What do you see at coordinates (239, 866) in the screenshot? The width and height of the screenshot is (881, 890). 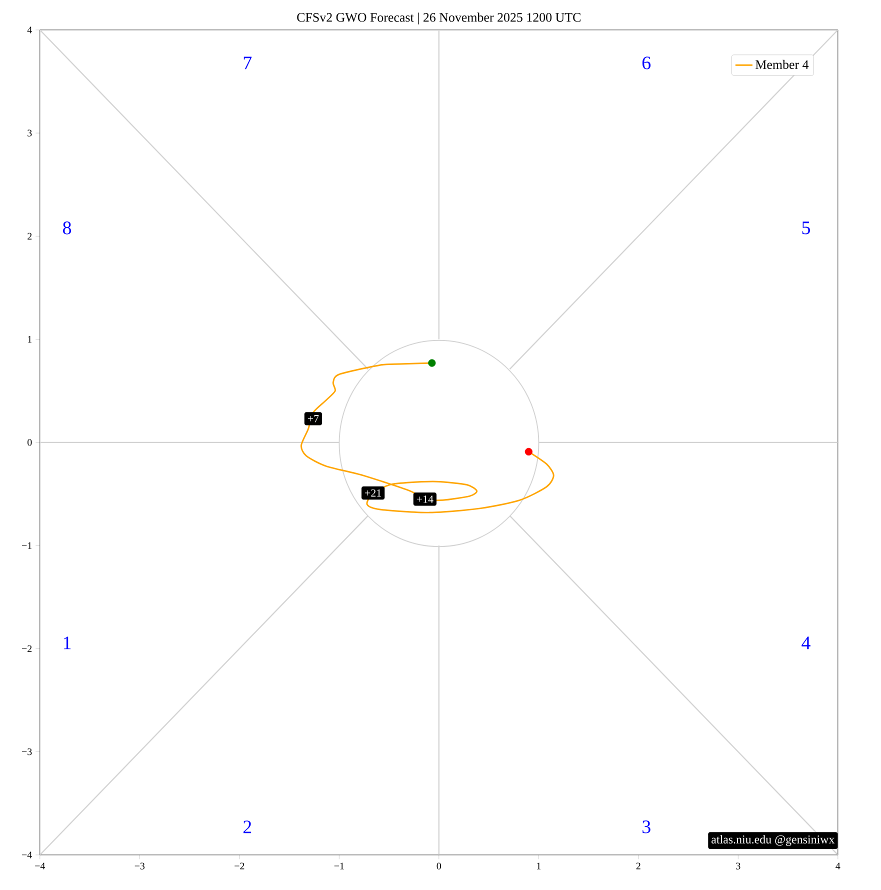 I see `x-tick-label: −2` at bounding box center [239, 866].